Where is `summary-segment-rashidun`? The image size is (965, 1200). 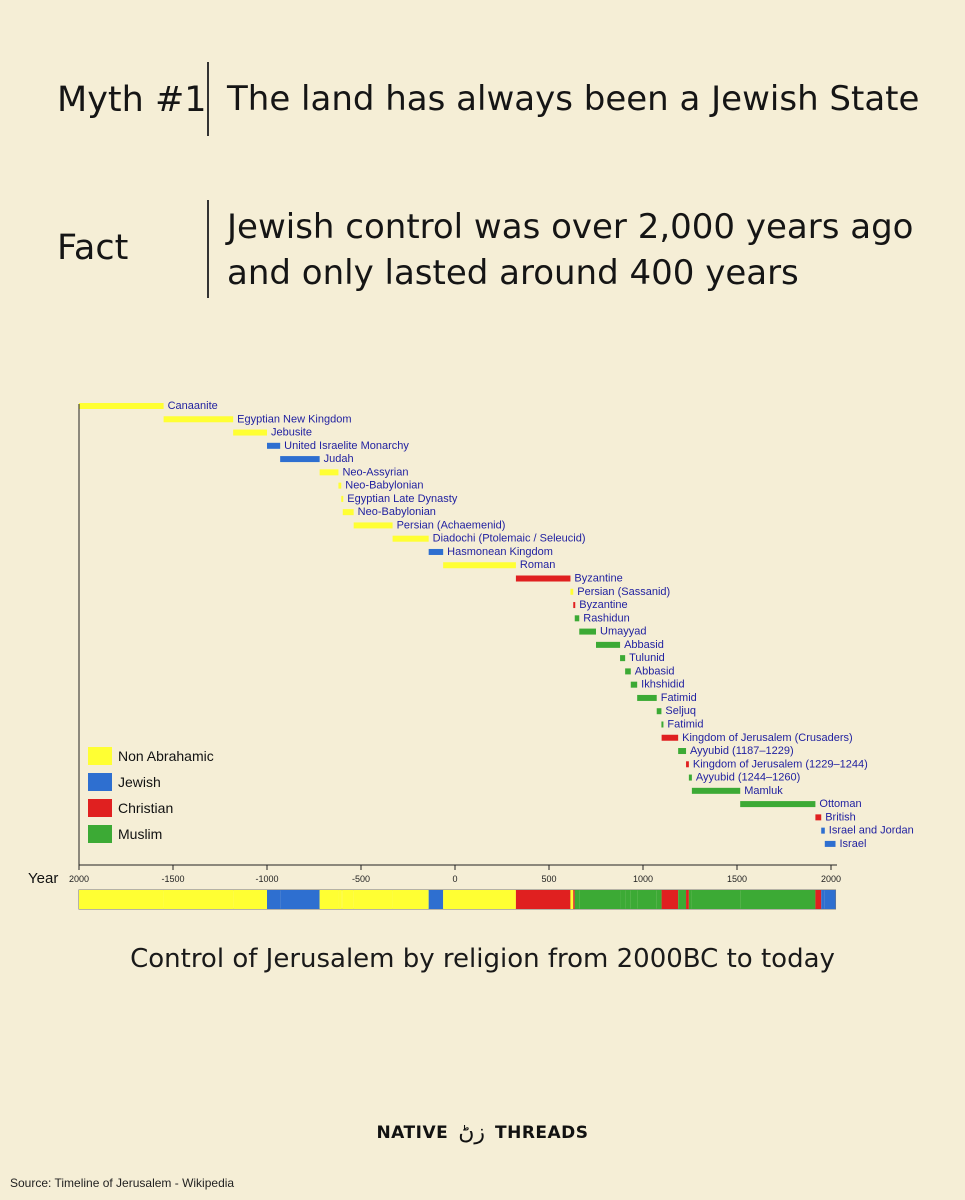
summary-segment-rashidun is located at coordinates (577, 899).